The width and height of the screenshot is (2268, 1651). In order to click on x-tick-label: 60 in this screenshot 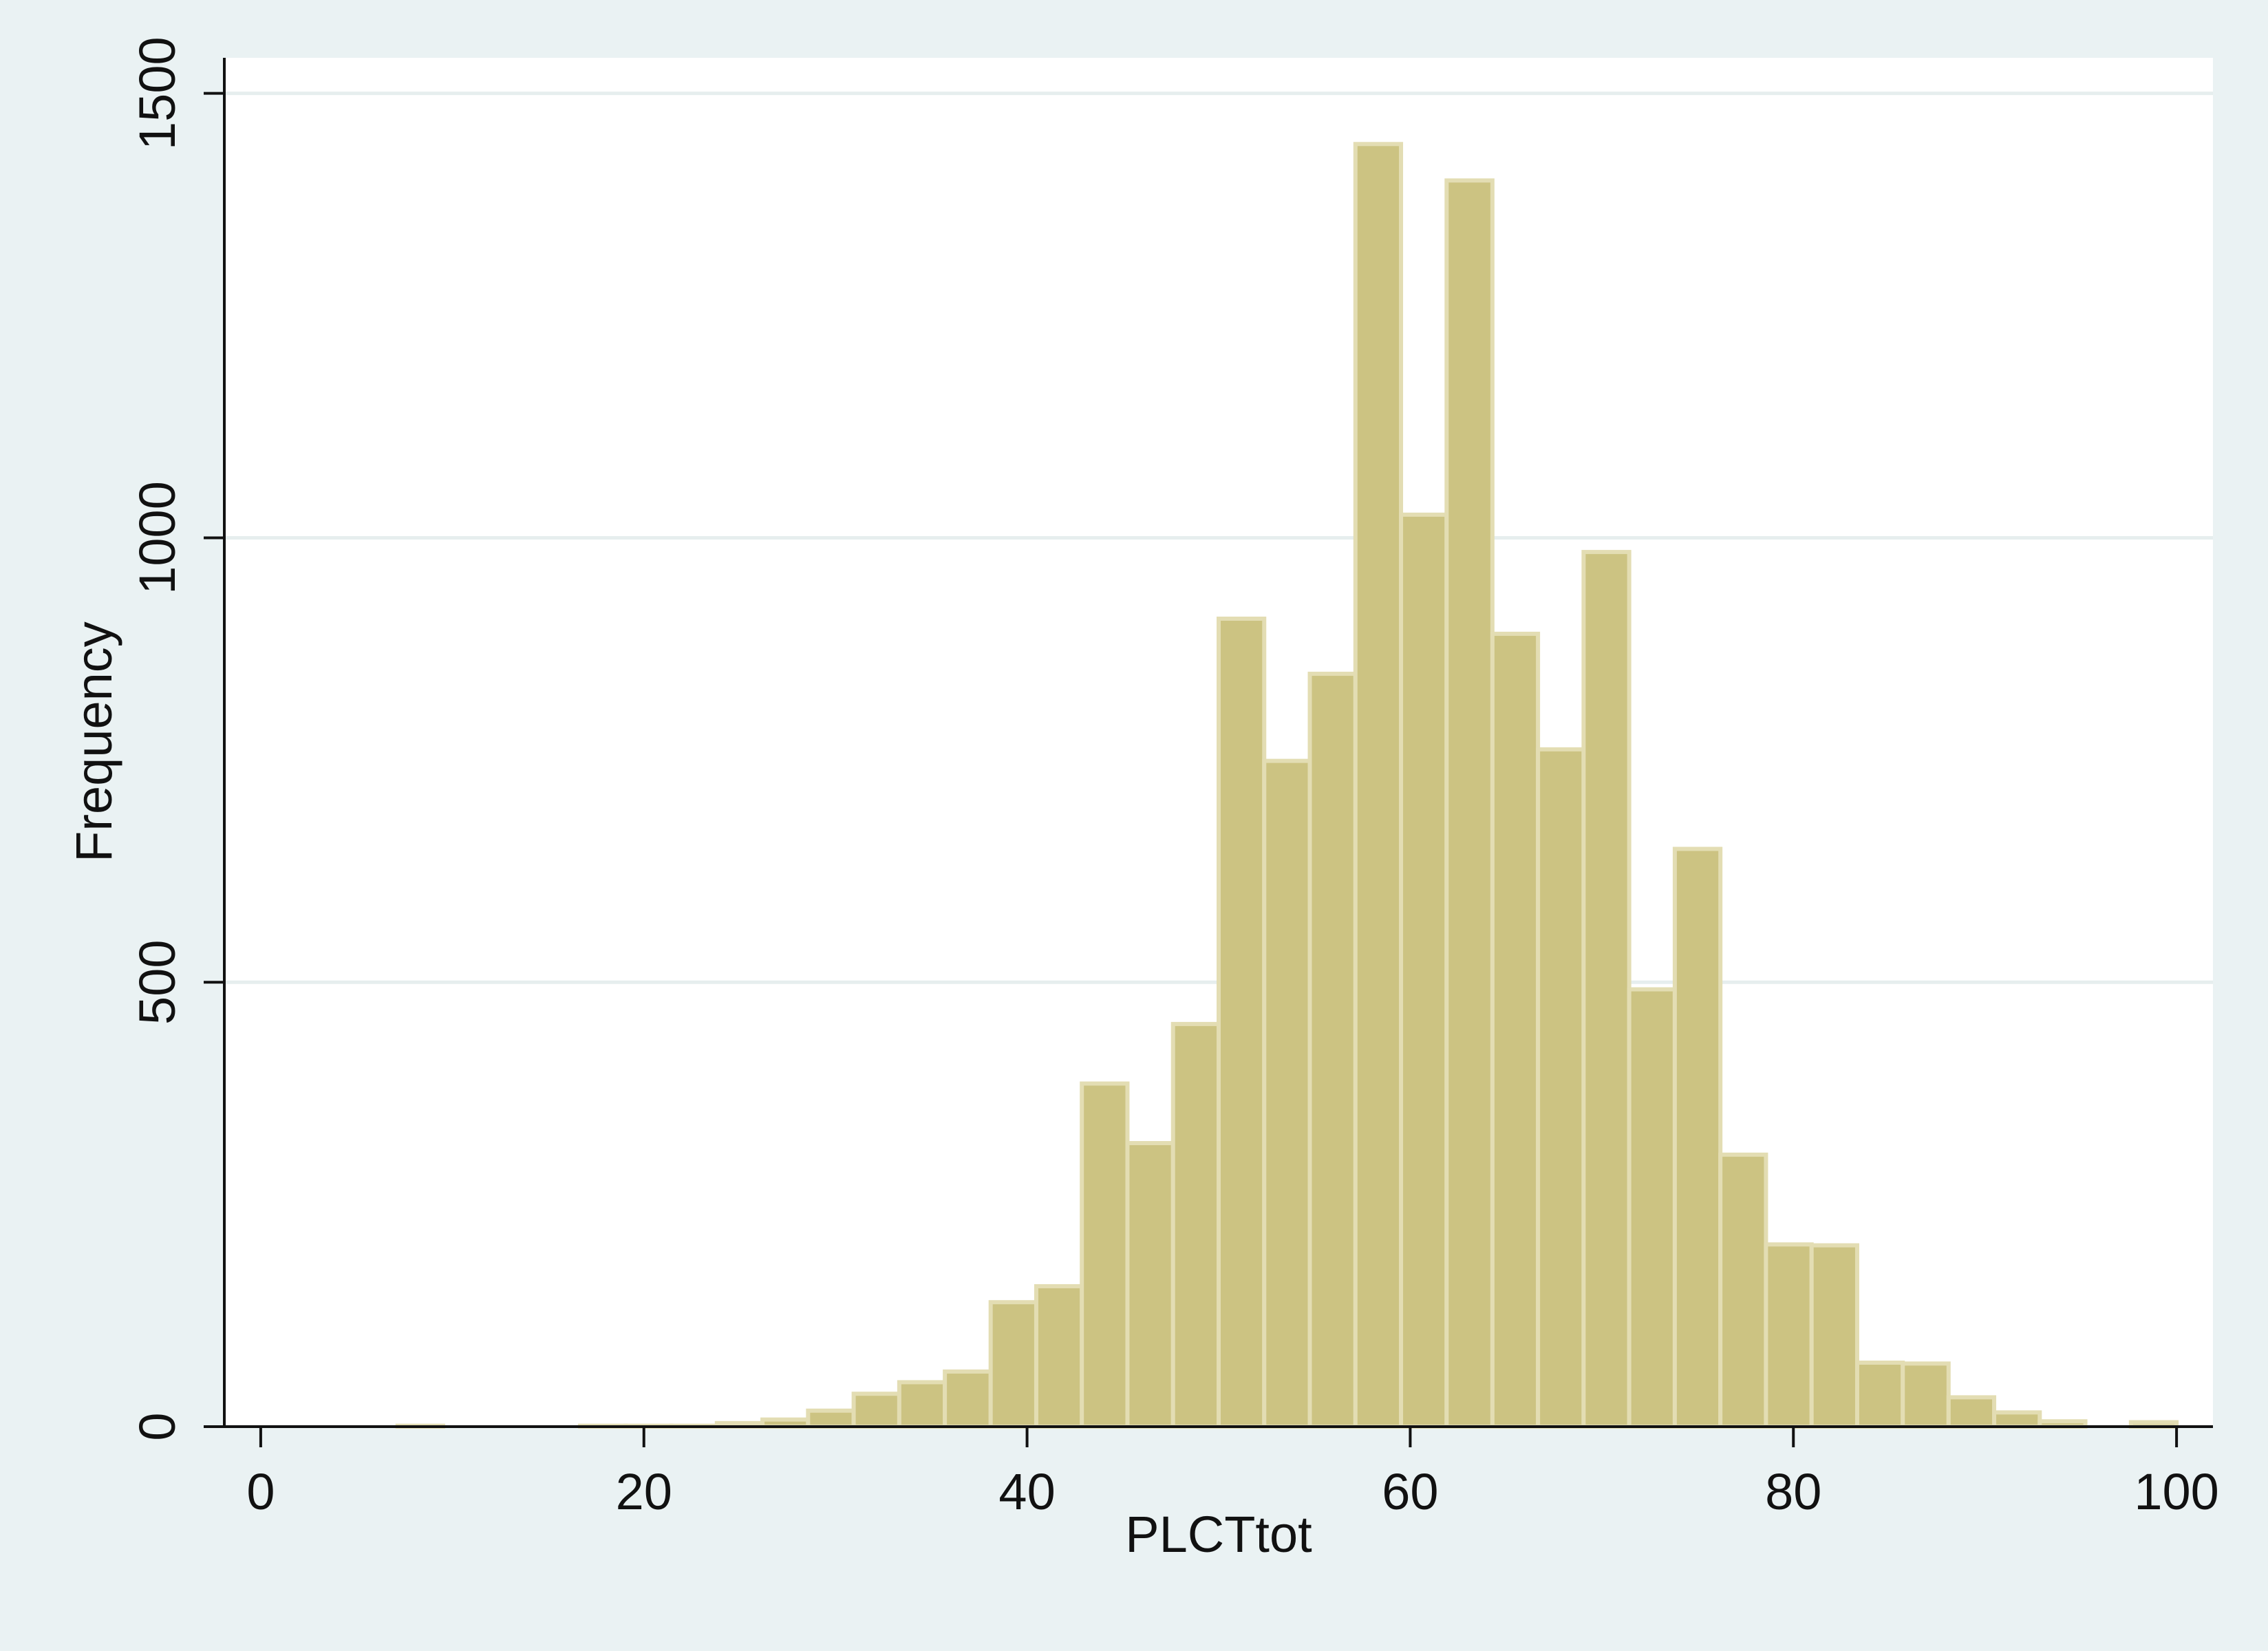, I will do `click(1410, 1491)`.